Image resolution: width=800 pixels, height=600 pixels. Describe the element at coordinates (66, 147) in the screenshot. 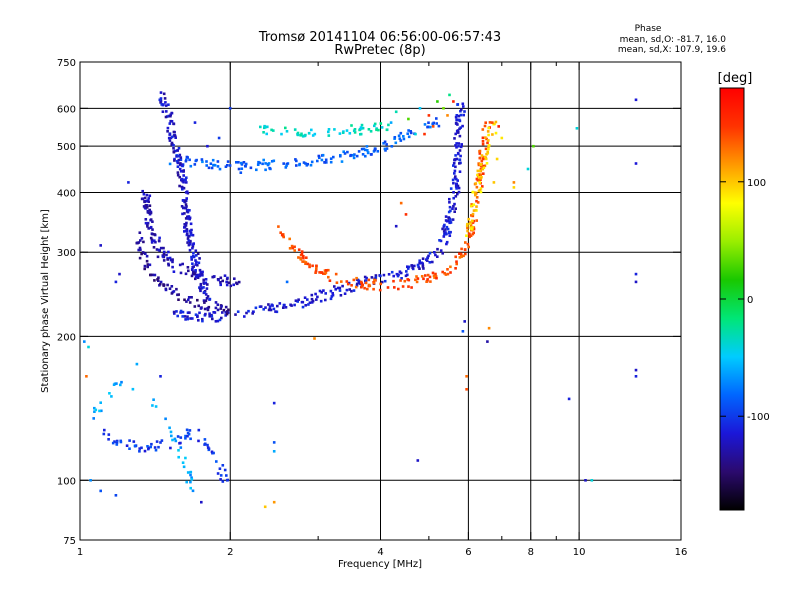

I see `y-tick-label: 500` at that location.